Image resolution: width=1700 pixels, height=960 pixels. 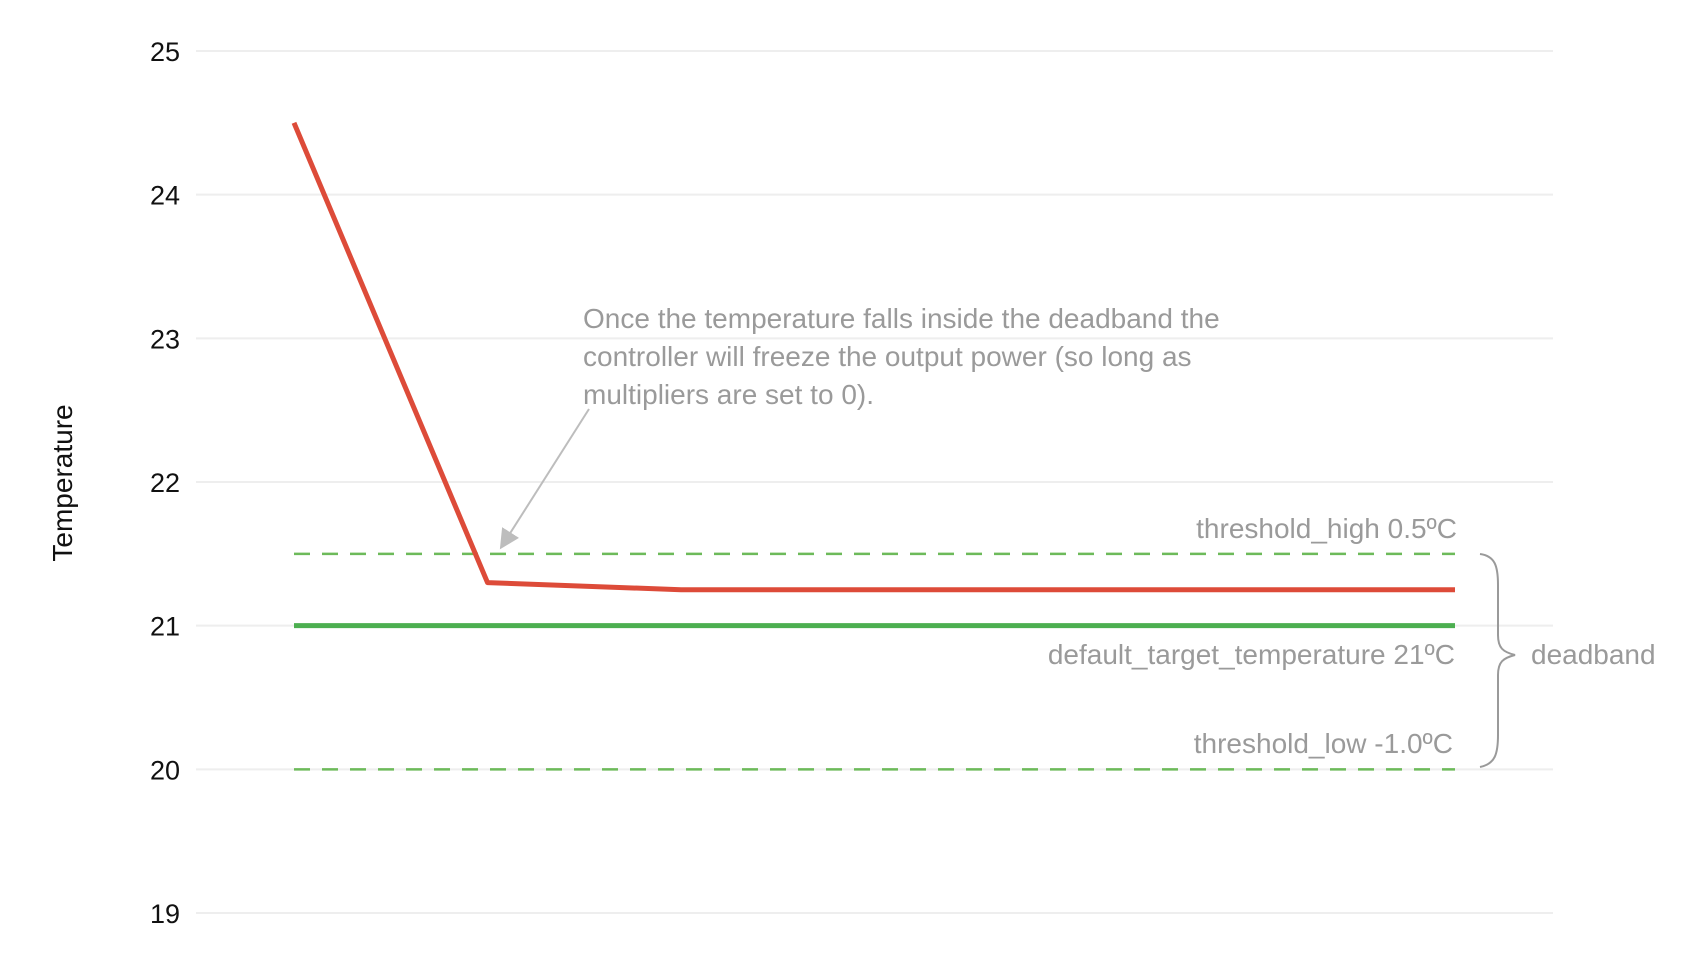 I want to click on y-axis-label: Temperature, so click(x=62, y=482).